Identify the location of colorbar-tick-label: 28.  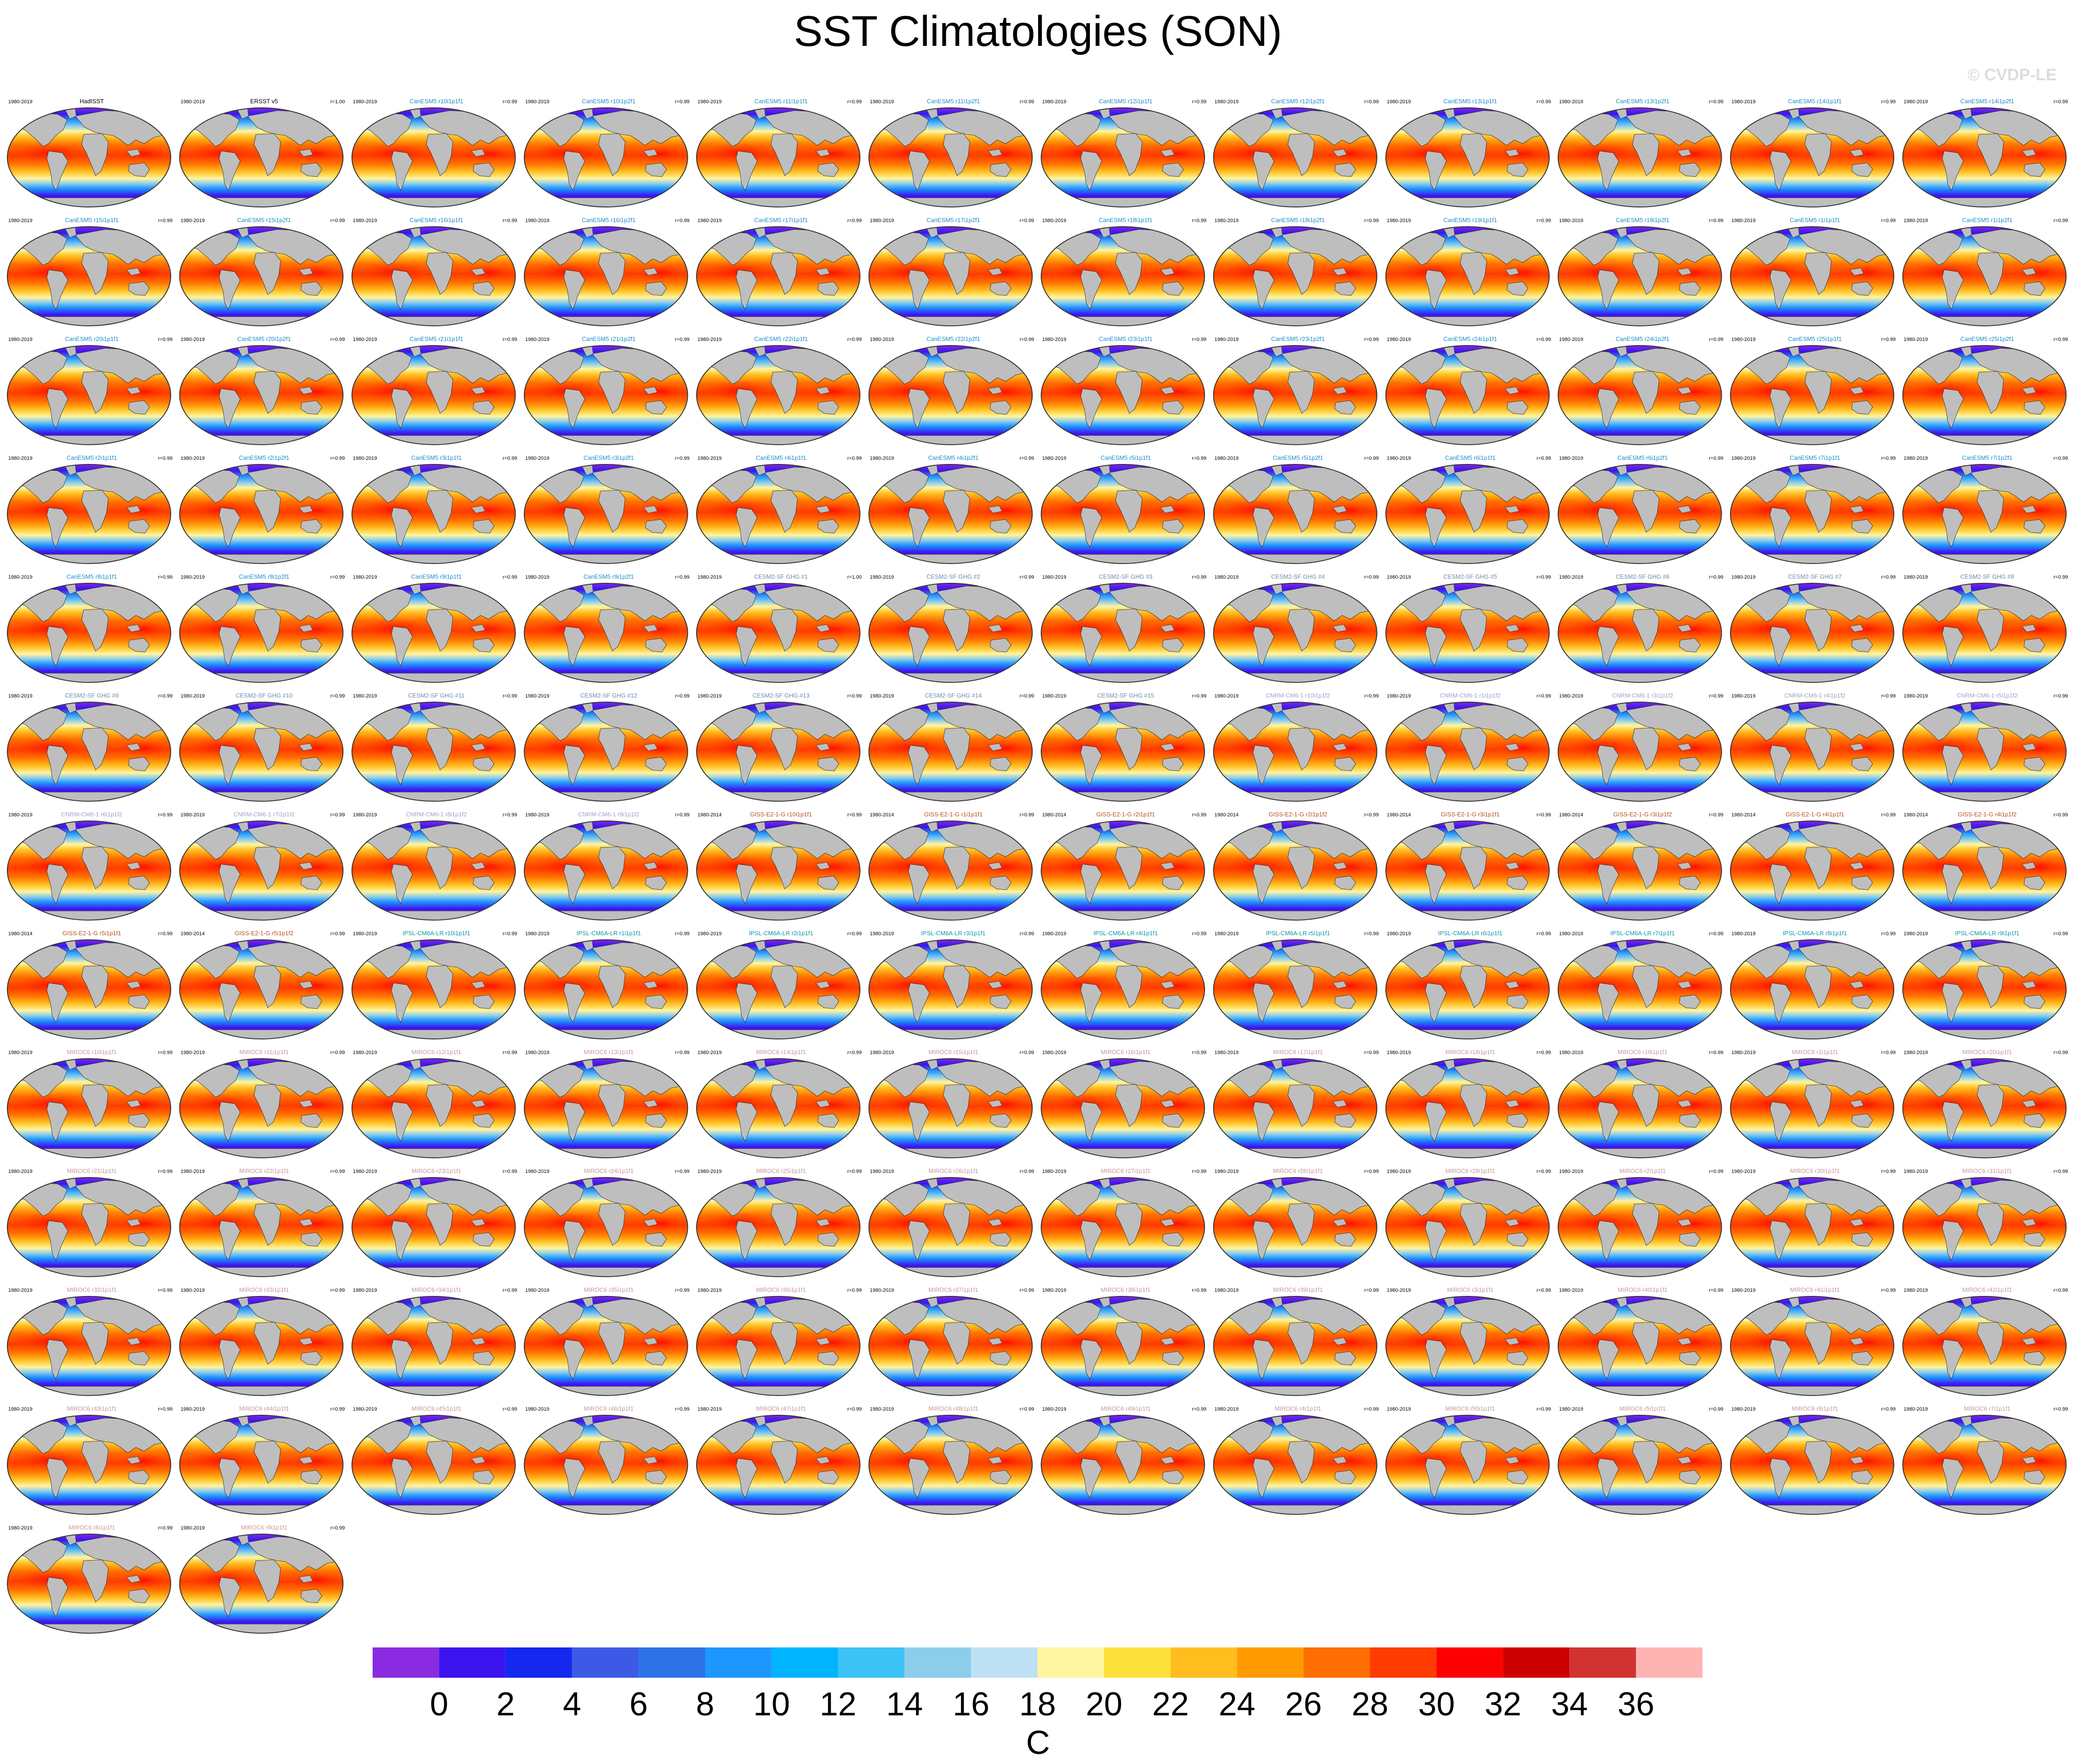
(1369, 1704).